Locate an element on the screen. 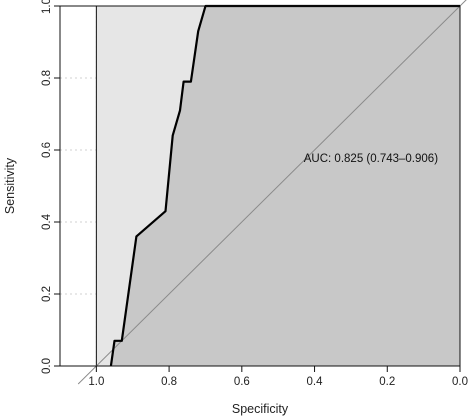  x-tick-label: 0.0 is located at coordinates (460, 382).